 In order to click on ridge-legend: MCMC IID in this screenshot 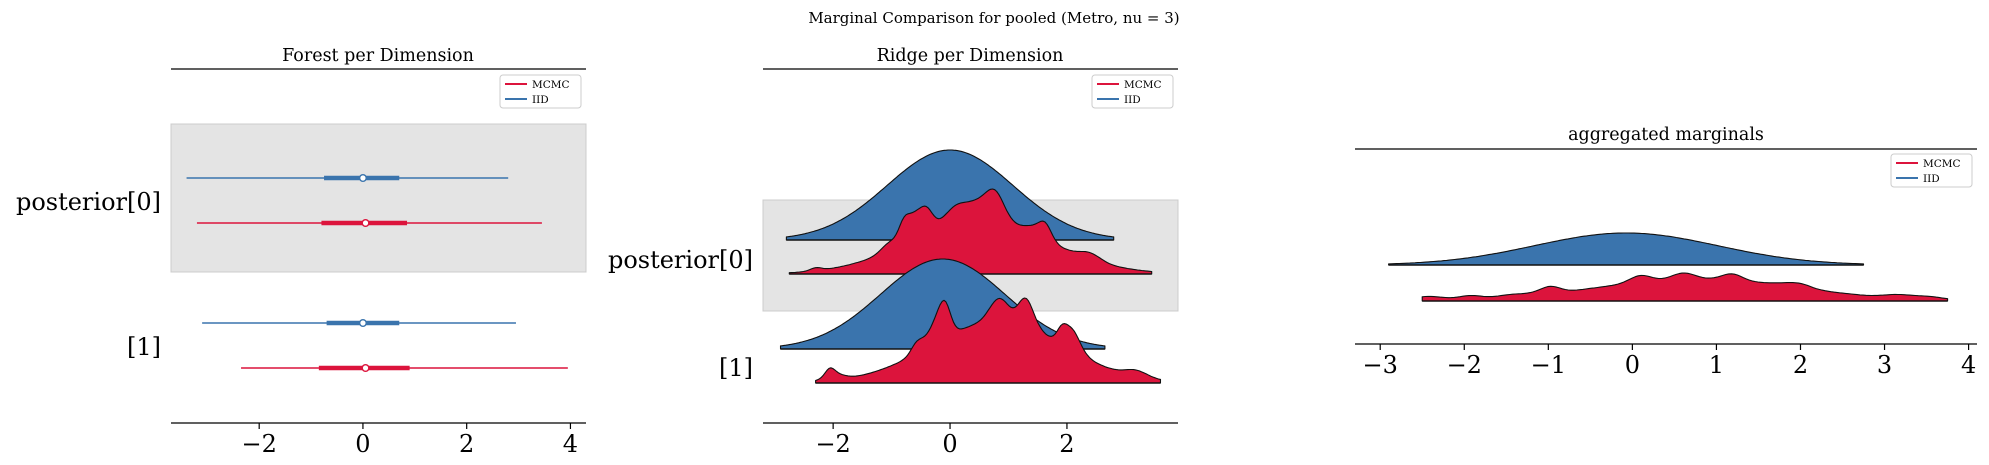, I will do `click(1132, 91)`.